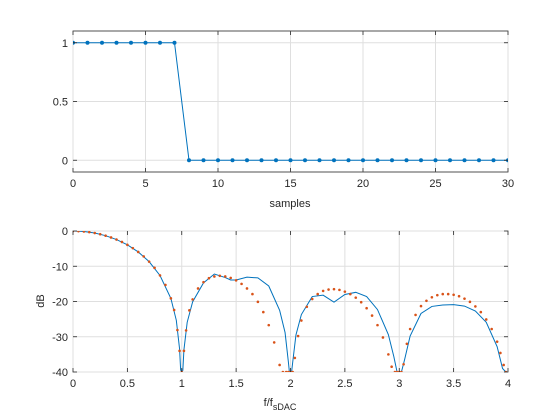 The width and height of the screenshot is (560, 420). What do you see at coordinates (453, 384) in the screenshot?
I see `x-tick-label: 3.5` at bounding box center [453, 384].